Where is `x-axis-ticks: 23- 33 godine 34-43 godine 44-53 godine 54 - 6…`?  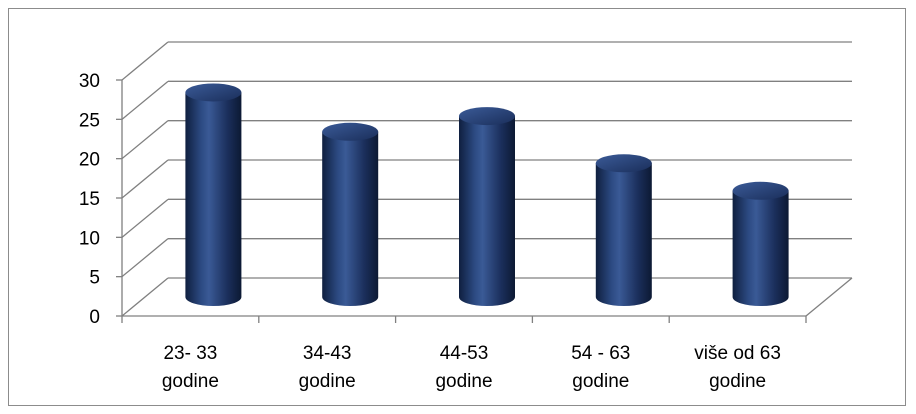
x-axis-ticks: 23- 33 godine 34-43 godine 44-53 godine 54 - 6… is located at coordinates (464, 354).